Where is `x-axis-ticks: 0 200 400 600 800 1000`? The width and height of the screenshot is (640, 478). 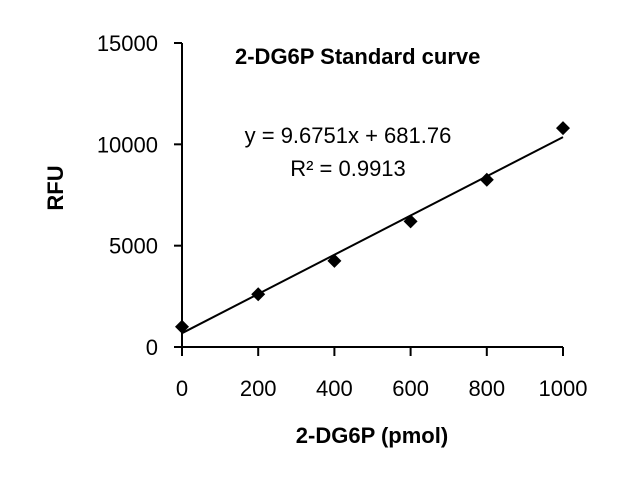 x-axis-ticks: 0 200 400 600 800 1000 is located at coordinates (382, 374).